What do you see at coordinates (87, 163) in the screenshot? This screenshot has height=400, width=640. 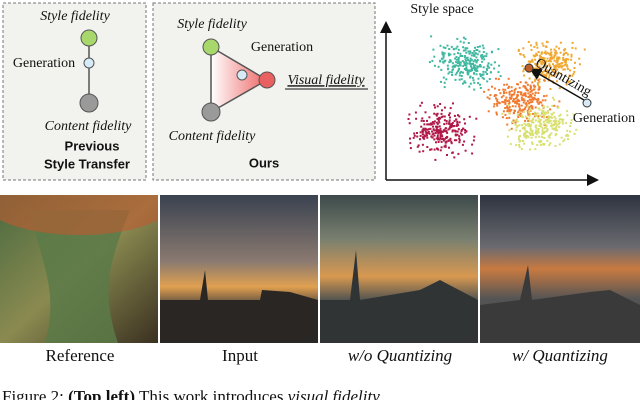 I see `title: Style Transfer` at bounding box center [87, 163].